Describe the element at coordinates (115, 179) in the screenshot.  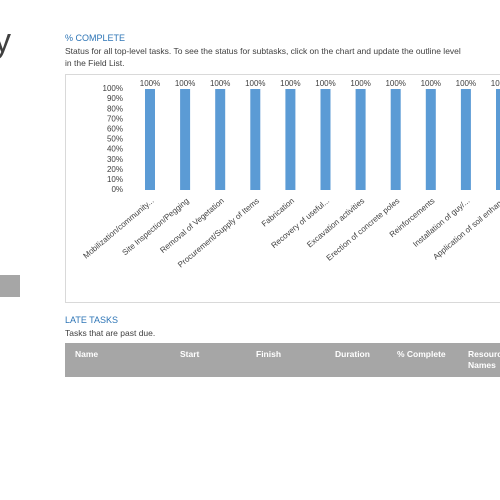
I see `y-tick-label: 10%` at that location.